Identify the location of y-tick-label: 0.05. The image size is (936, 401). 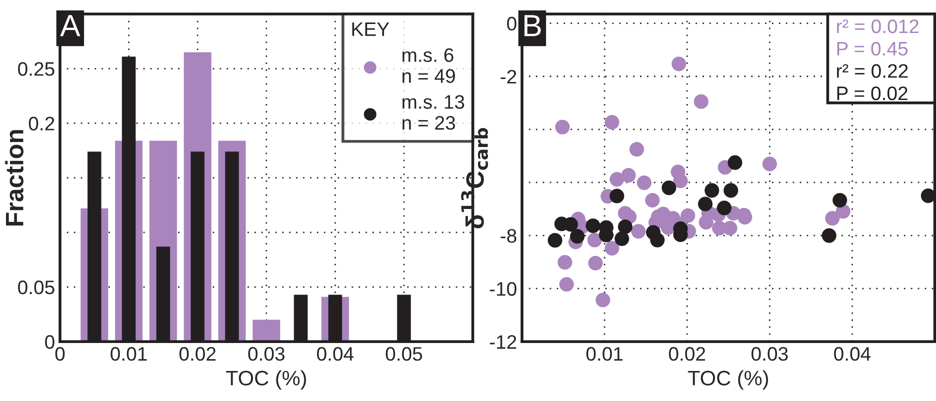
(36, 287).